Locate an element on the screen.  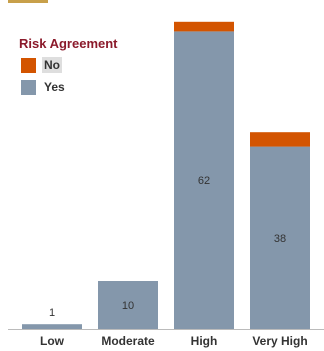
legend-label-yes: Yes is located at coordinates (54, 87).